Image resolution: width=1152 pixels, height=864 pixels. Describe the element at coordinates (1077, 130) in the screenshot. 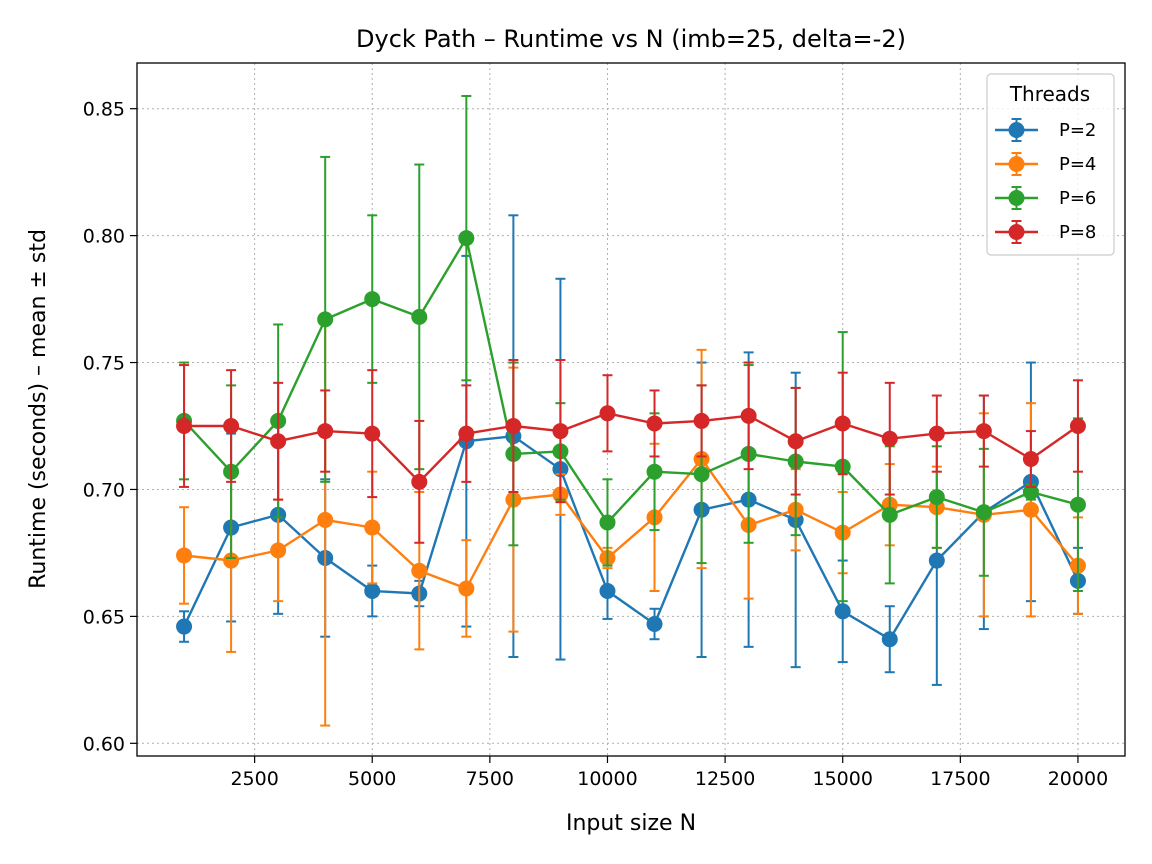

I see `legend-label: P=2` at that location.